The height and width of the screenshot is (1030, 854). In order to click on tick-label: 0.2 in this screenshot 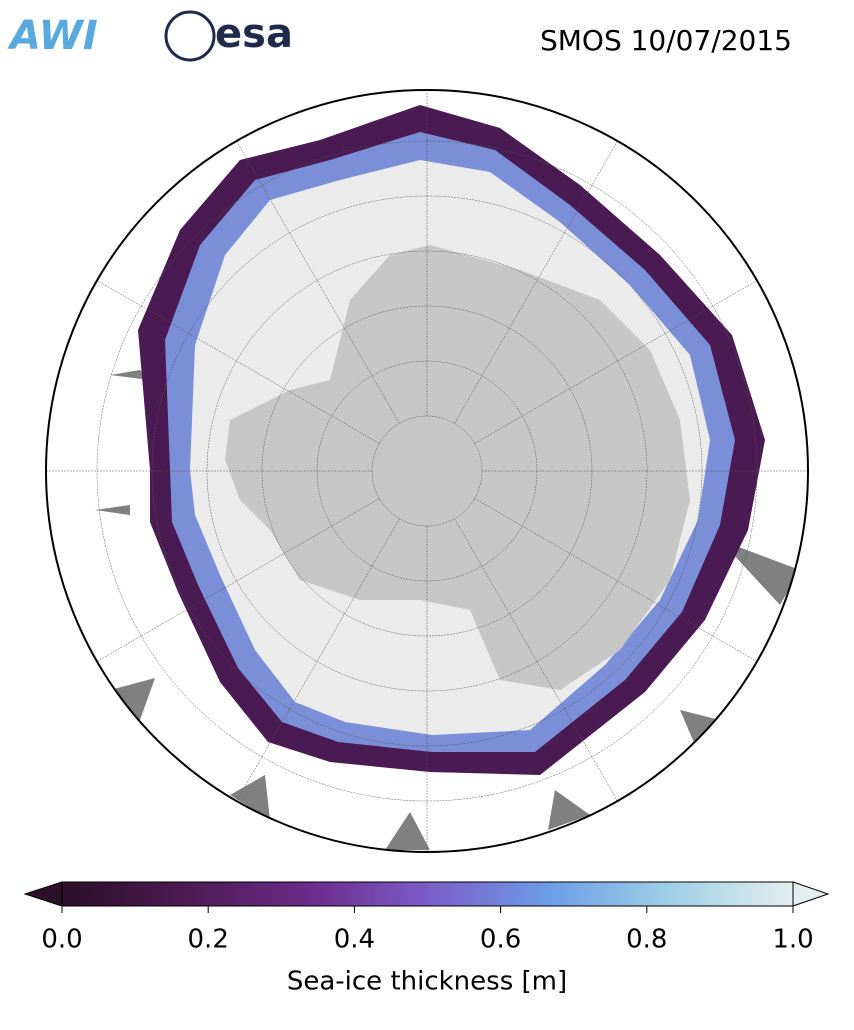, I will do `click(208, 940)`.